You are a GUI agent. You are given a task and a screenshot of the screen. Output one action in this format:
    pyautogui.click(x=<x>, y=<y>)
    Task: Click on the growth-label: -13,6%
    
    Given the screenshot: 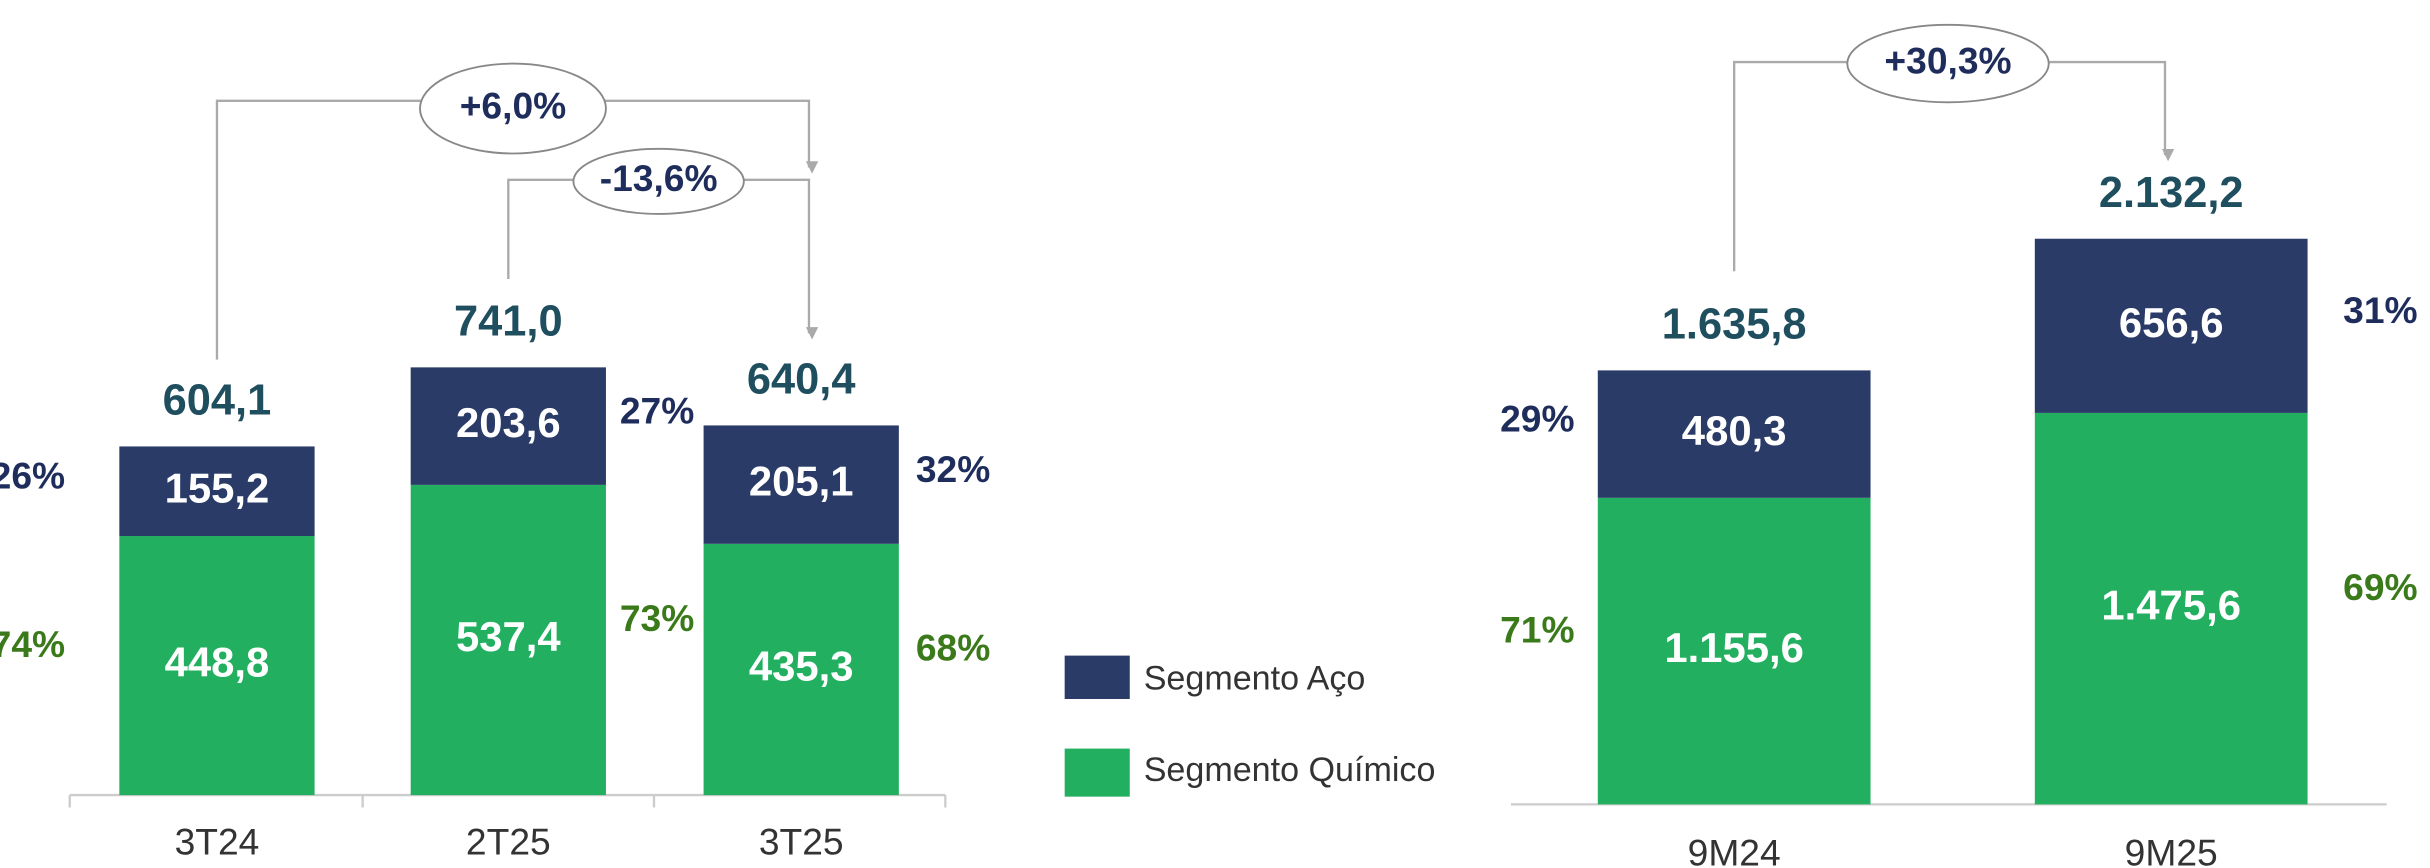 What is the action you would take?
    pyautogui.click(x=659, y=178)
    